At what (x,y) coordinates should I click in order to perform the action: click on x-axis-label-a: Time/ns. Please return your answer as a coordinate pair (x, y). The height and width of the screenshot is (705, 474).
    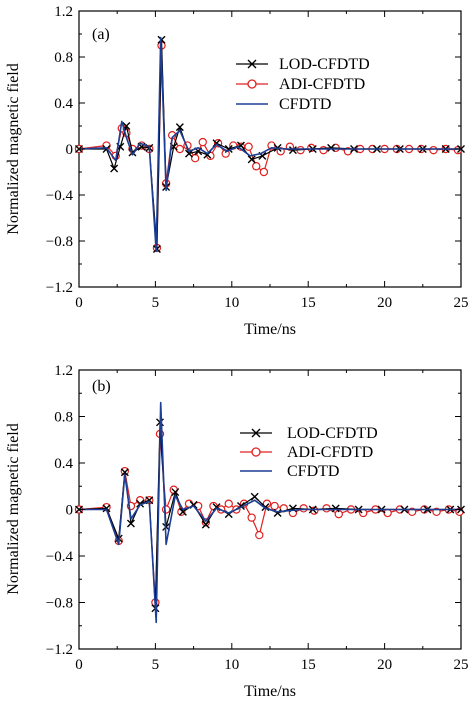
    Looking at the image, I should click on (270, 329).